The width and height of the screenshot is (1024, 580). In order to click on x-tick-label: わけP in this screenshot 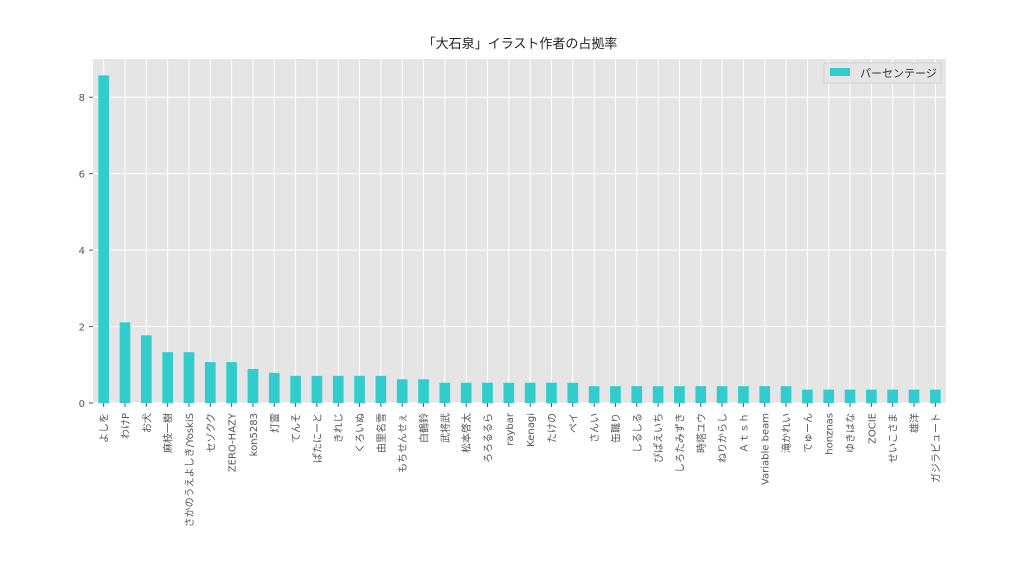, I will do `click(126, 426)`.